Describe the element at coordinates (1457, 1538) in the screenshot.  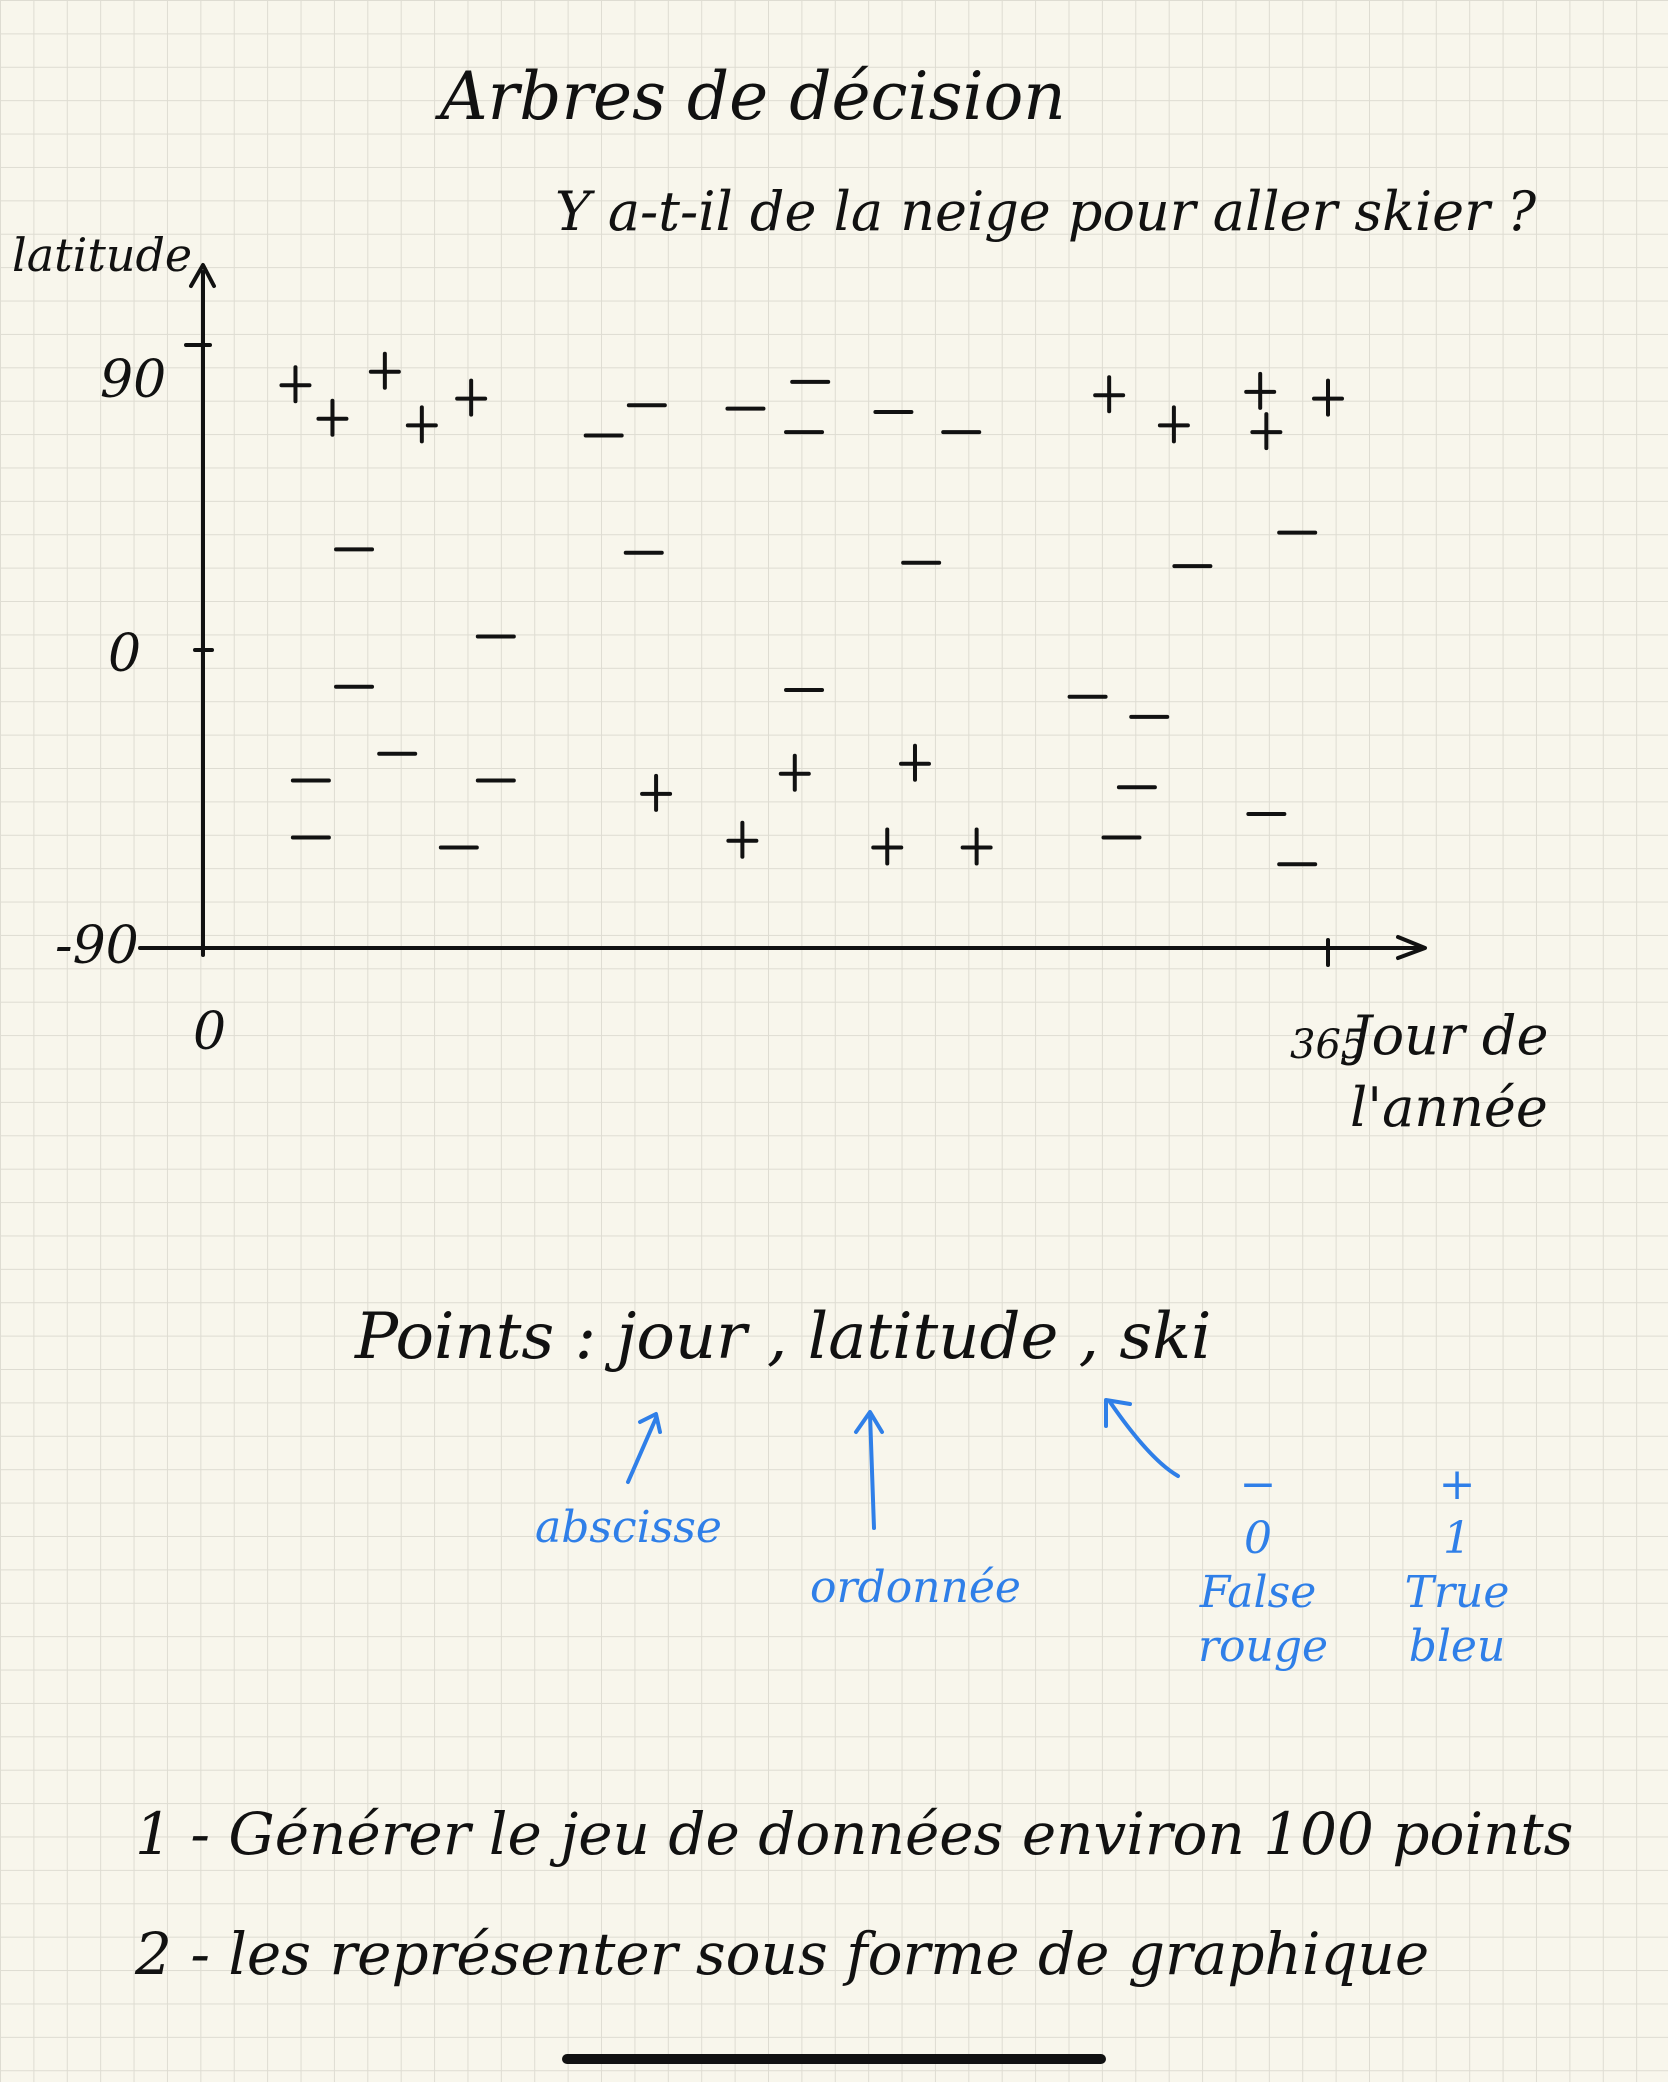
I see `legend-plus-value: 1` at that location.